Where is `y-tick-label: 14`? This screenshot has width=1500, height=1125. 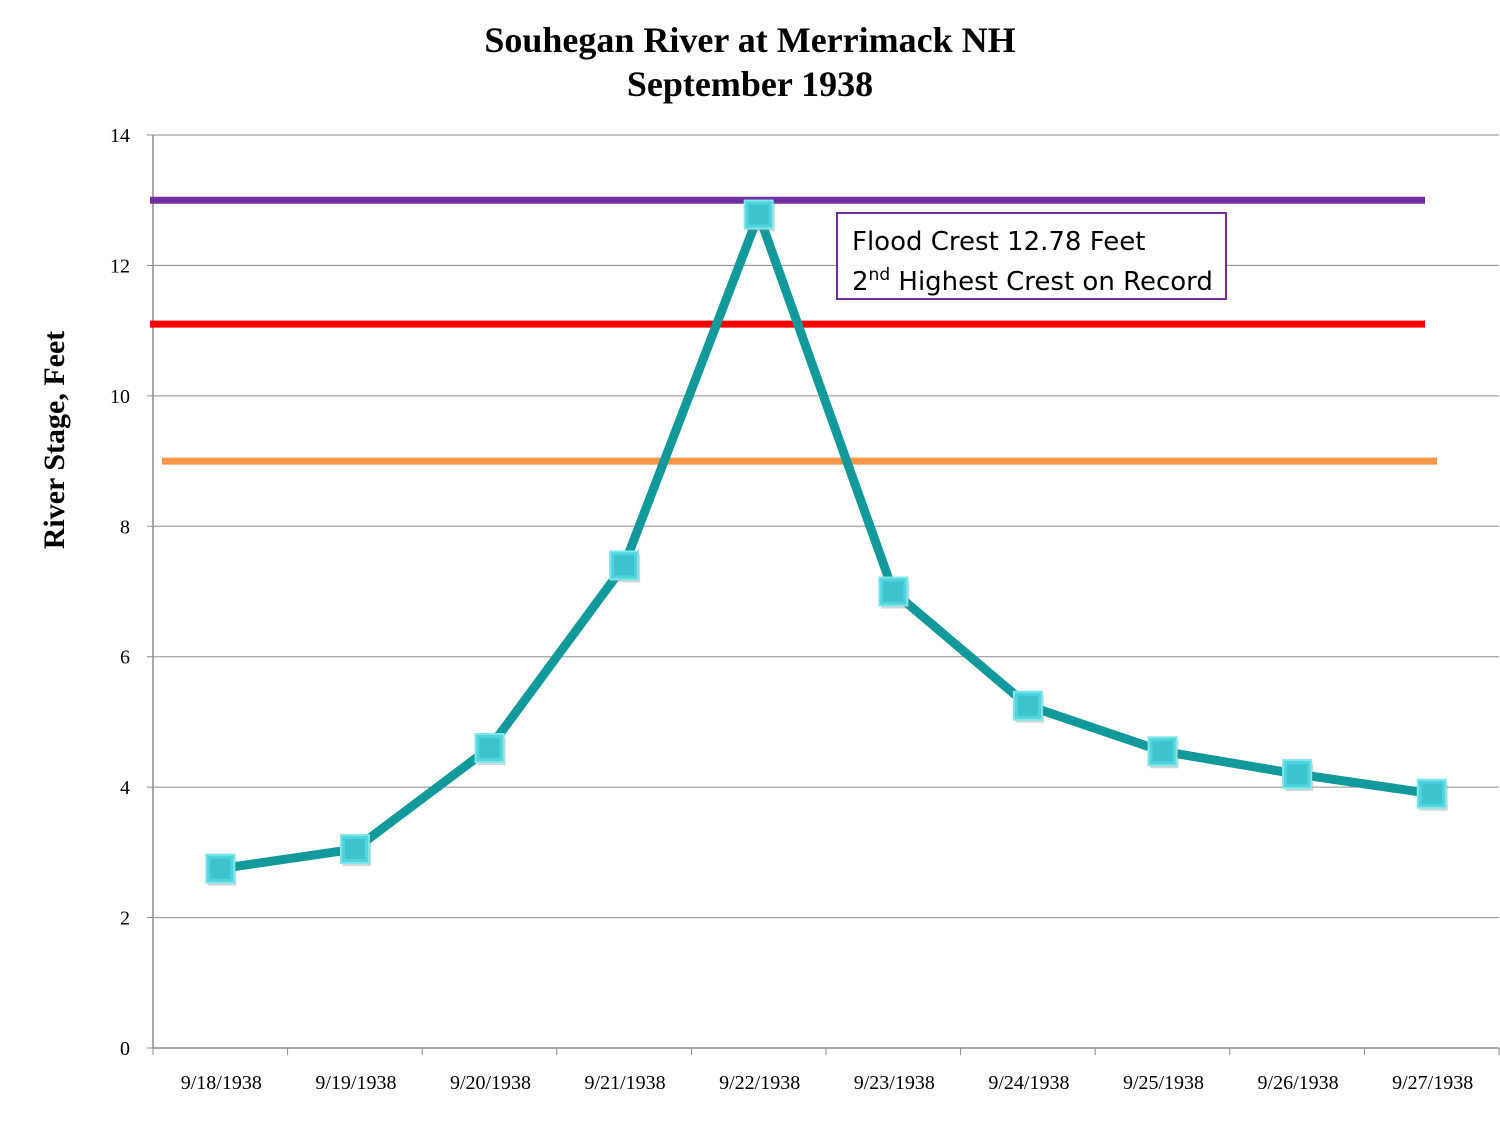
y-tick-label: 14 is located at coordinates (120, 136).